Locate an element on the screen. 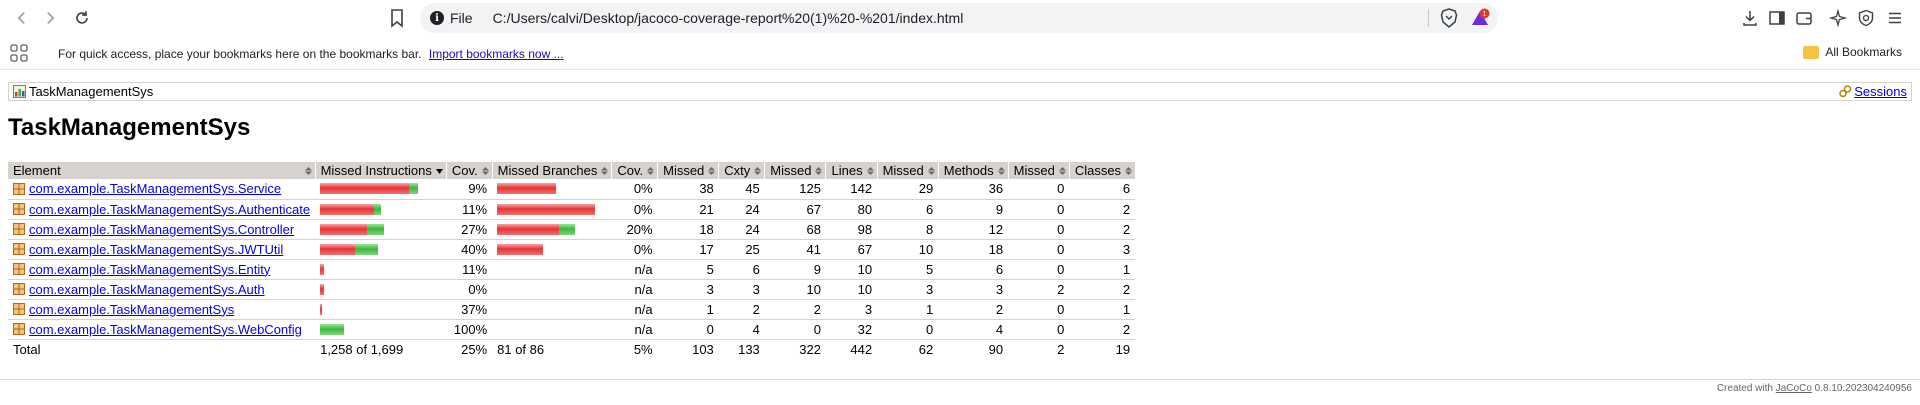 The image size is (1920, 405). column-header-lines: Lines is located at coordinates (851, 170).